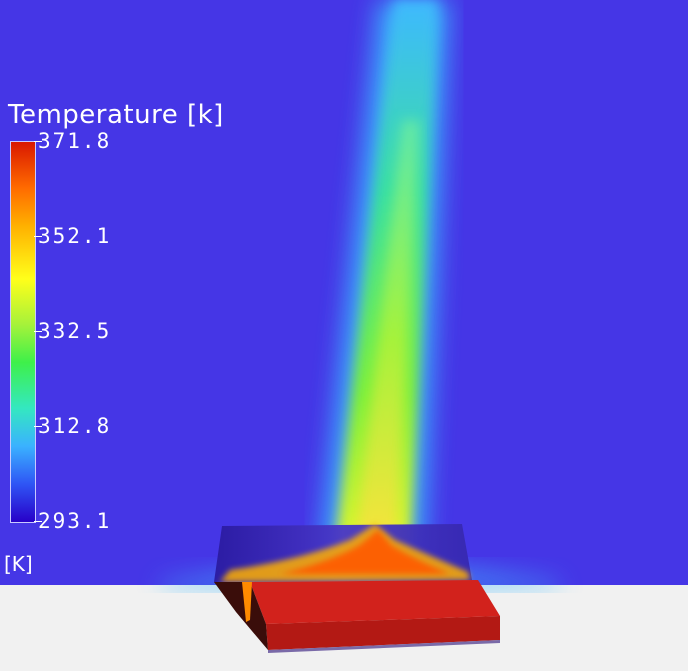 This screenshot has height=671, width=688. I want to click on legend-tick-label-max: 371.8, so click(75, 141).